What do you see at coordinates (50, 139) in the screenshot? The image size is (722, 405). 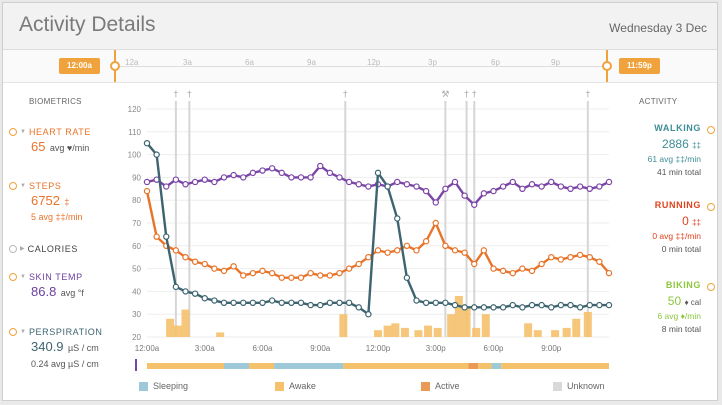 I see `metric-heart-rate: ▼ HEART RATE 65 avg ♥/min` at bounding box center [50, 139].